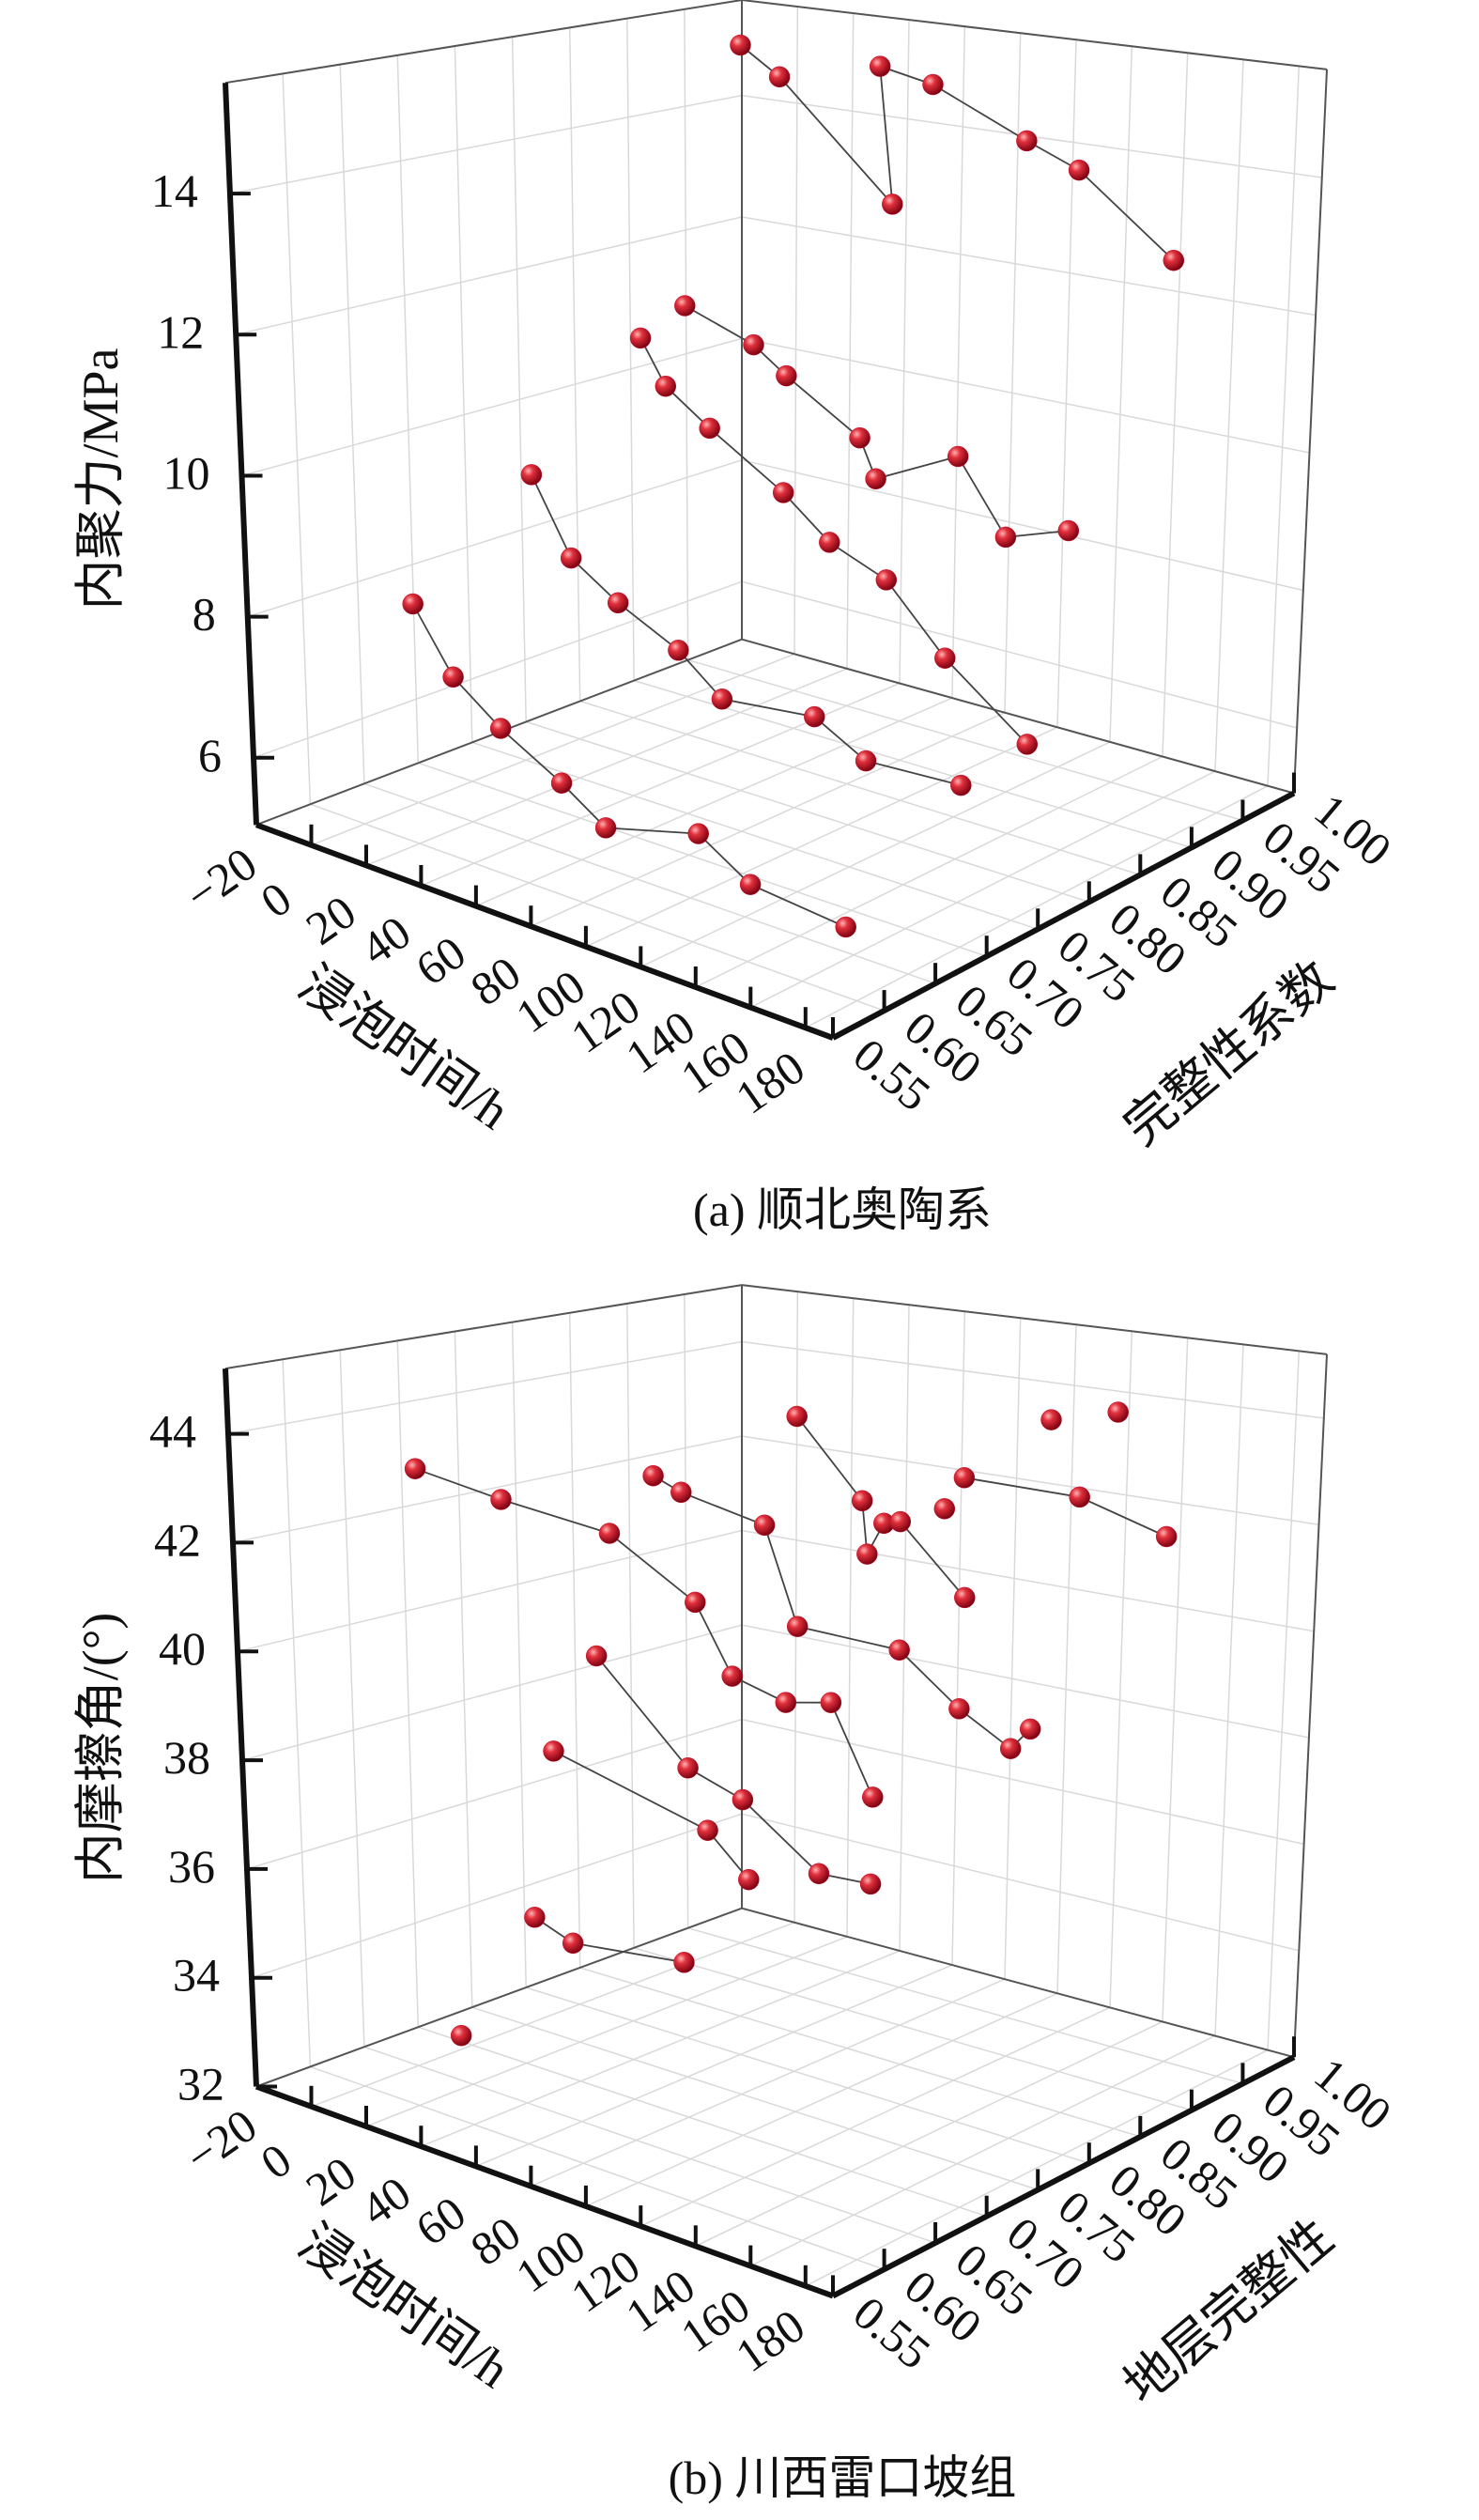  I want to click on x-axis, so click(544, 931).